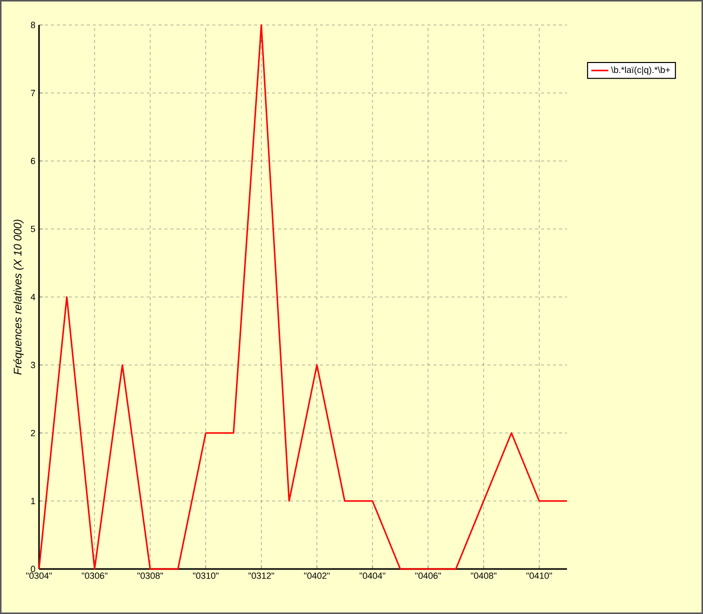 This screenshot has width=703, height=614. Describe the element at coordinates (640, 70) in the screenshot. I see `legend-label: \b.*laï(c|q).*\b+` at that location.